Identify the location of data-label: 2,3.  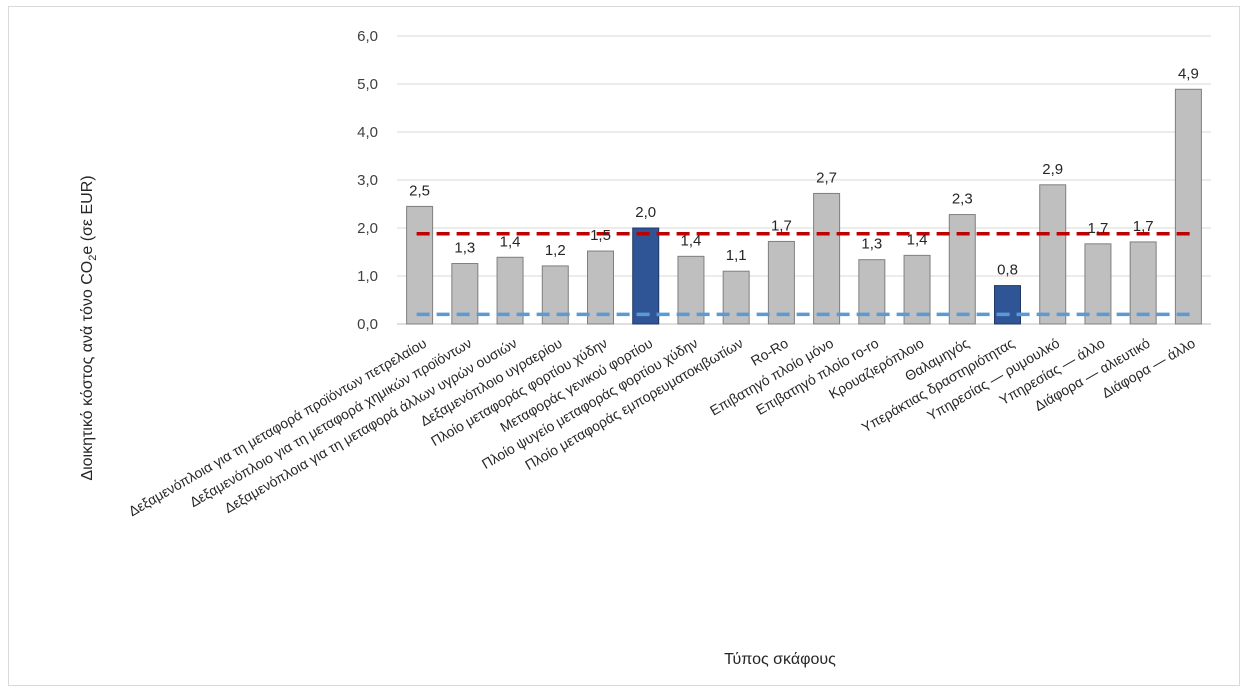
(962, 199).